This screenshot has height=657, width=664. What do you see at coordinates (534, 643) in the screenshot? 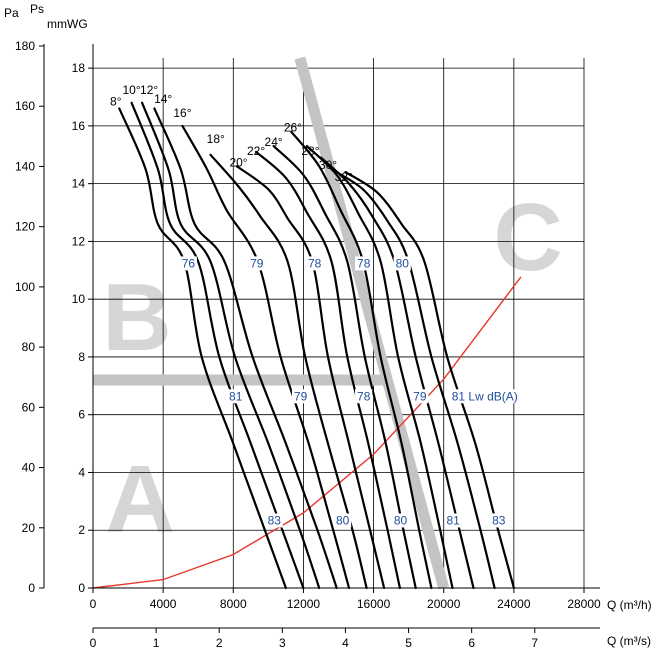
I see `x-tick-label-m3s: 7` at bounding box center [534, 643].